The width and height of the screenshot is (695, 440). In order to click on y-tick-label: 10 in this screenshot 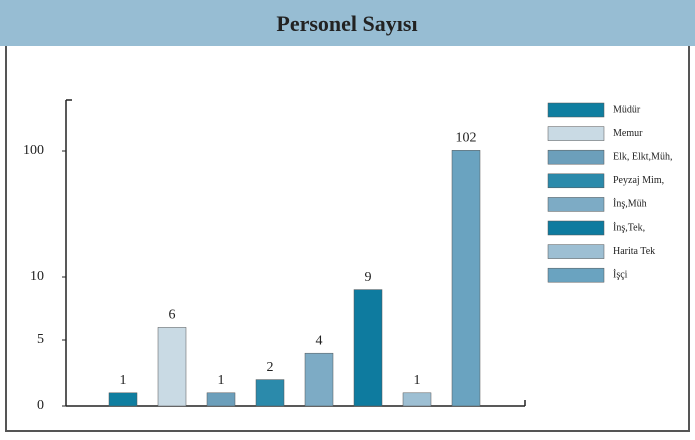, I will do `click(37, 276)`.